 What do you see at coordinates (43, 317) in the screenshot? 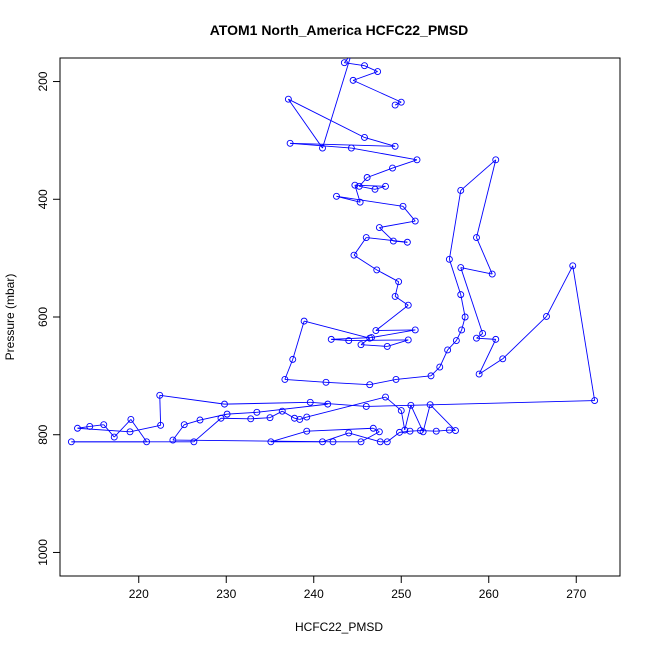
I see `y-tick-label: 600` at bounding box center [43, 317].